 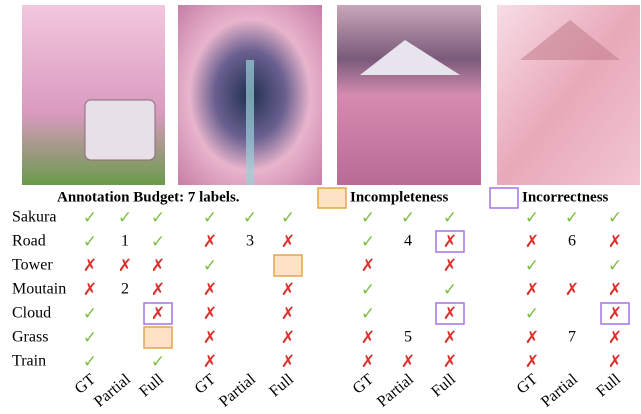 What do you see at coordinates (409, 95) in the screenshot?
I see `photo` at bounding box center [409, 95].